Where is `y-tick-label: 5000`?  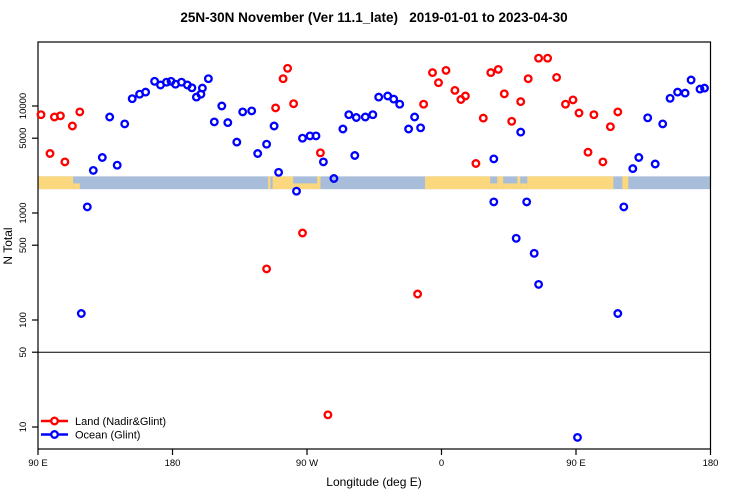
y-tick-label: 5000 is located at coordinates (23, 138).